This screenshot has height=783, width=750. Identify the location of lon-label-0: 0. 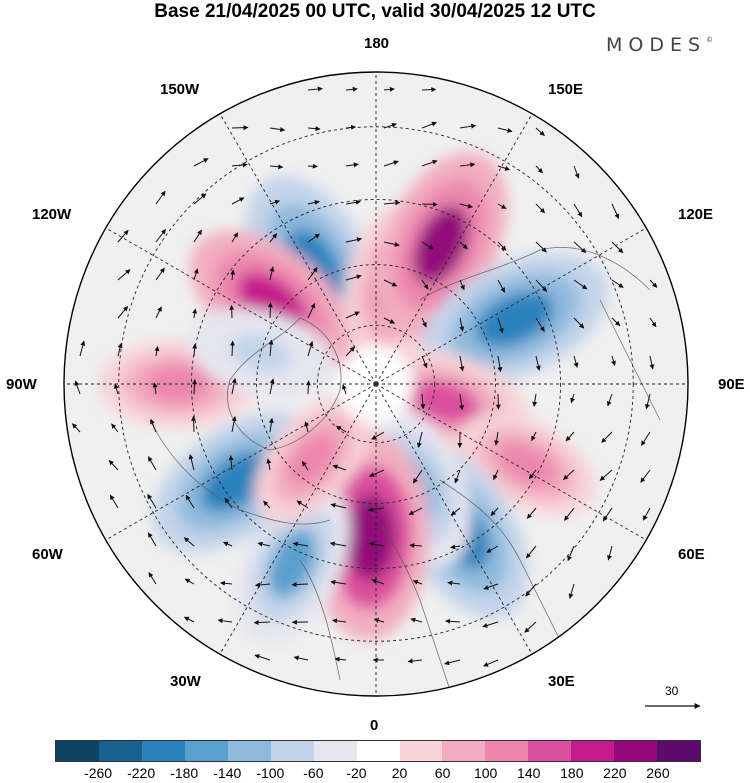
(374, 725).